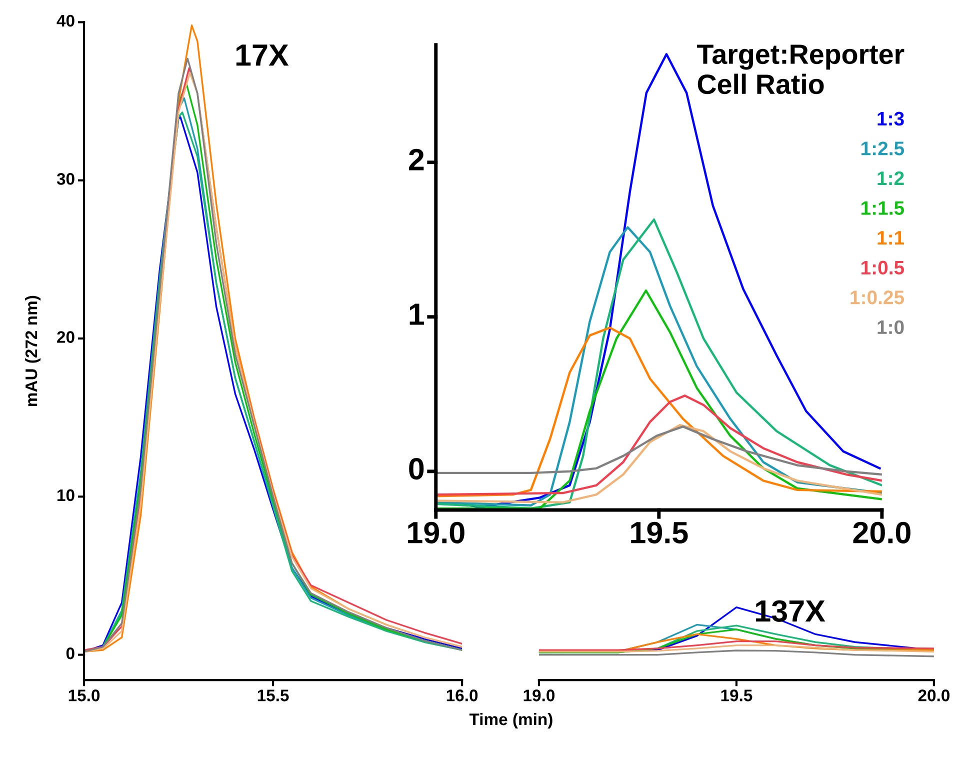  I want to click on y-tick-label: 10, so click(66, 495).